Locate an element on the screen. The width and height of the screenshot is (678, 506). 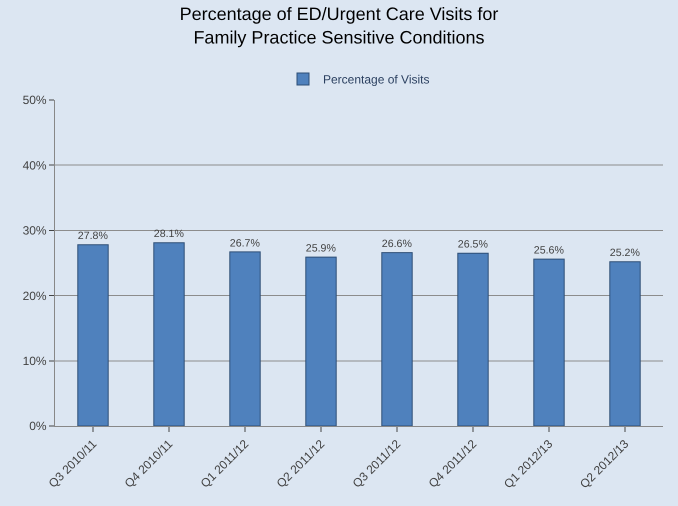
data-label: 25.9% is located at coordinates (321, 248).